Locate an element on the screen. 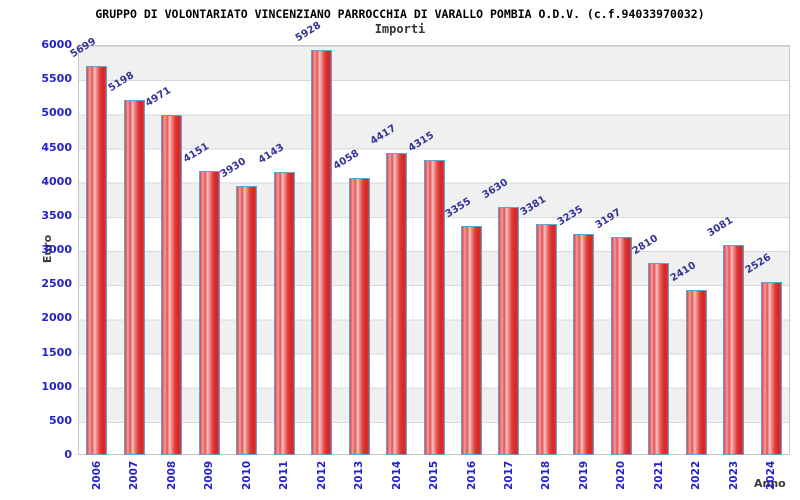 This screenshot has width=800, height=500. x-tick-label: 2011 is located at coordinates (284, 475).